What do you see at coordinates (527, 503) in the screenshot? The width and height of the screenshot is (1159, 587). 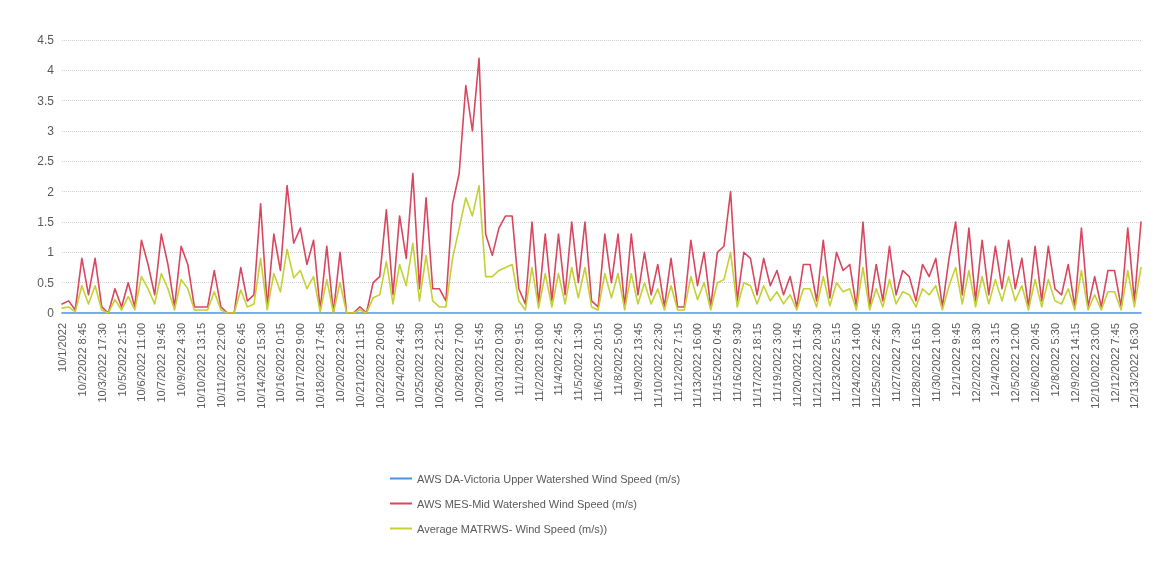 I see `legend-label: AWS MES-Mid Watershed Wind Speed (m/s)` at bounding box center [527, 503].